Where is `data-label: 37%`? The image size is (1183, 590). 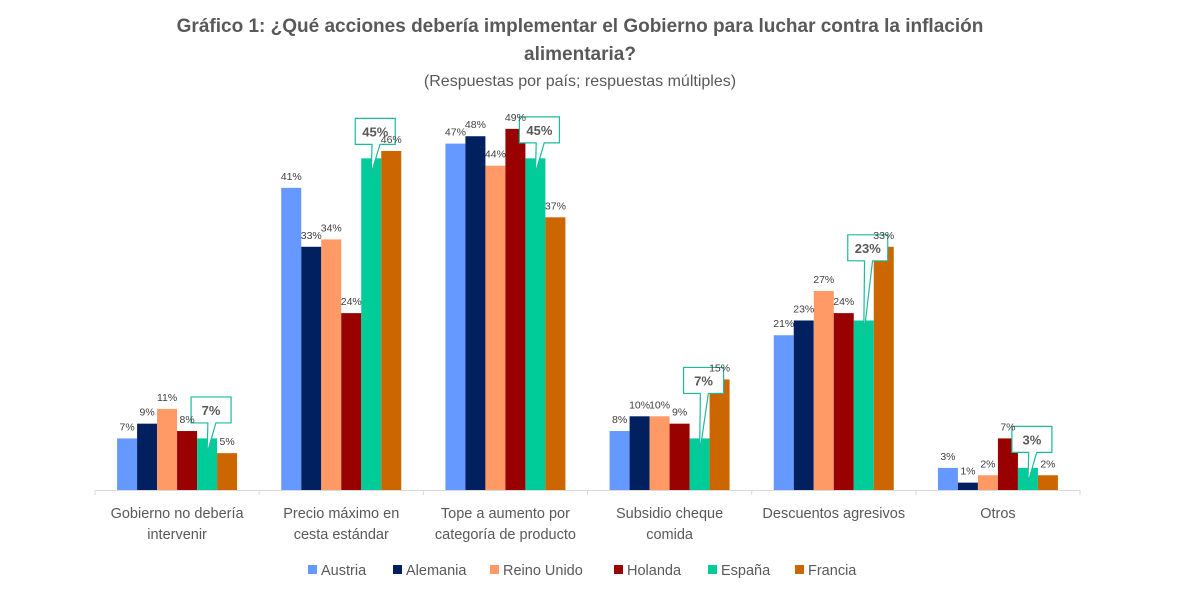
data-label: 37% is located at coordinates (555, 206).